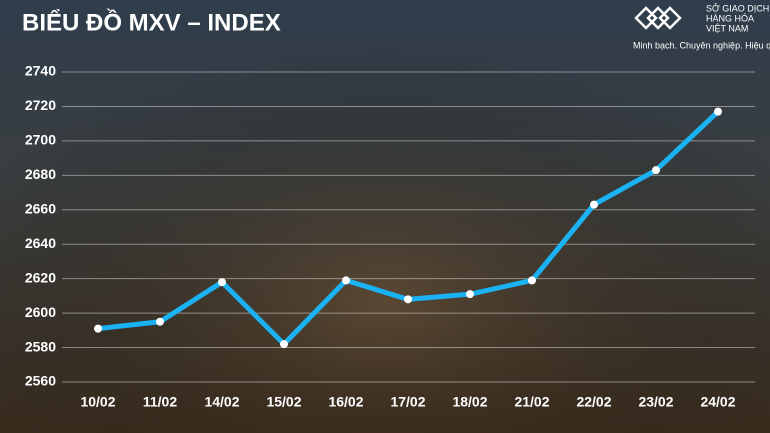 The height and width of the screenshot is (433, 770). I want to click on chart-title: BIỂU ĐỒ MXV – INDEX, so click(151, 22).